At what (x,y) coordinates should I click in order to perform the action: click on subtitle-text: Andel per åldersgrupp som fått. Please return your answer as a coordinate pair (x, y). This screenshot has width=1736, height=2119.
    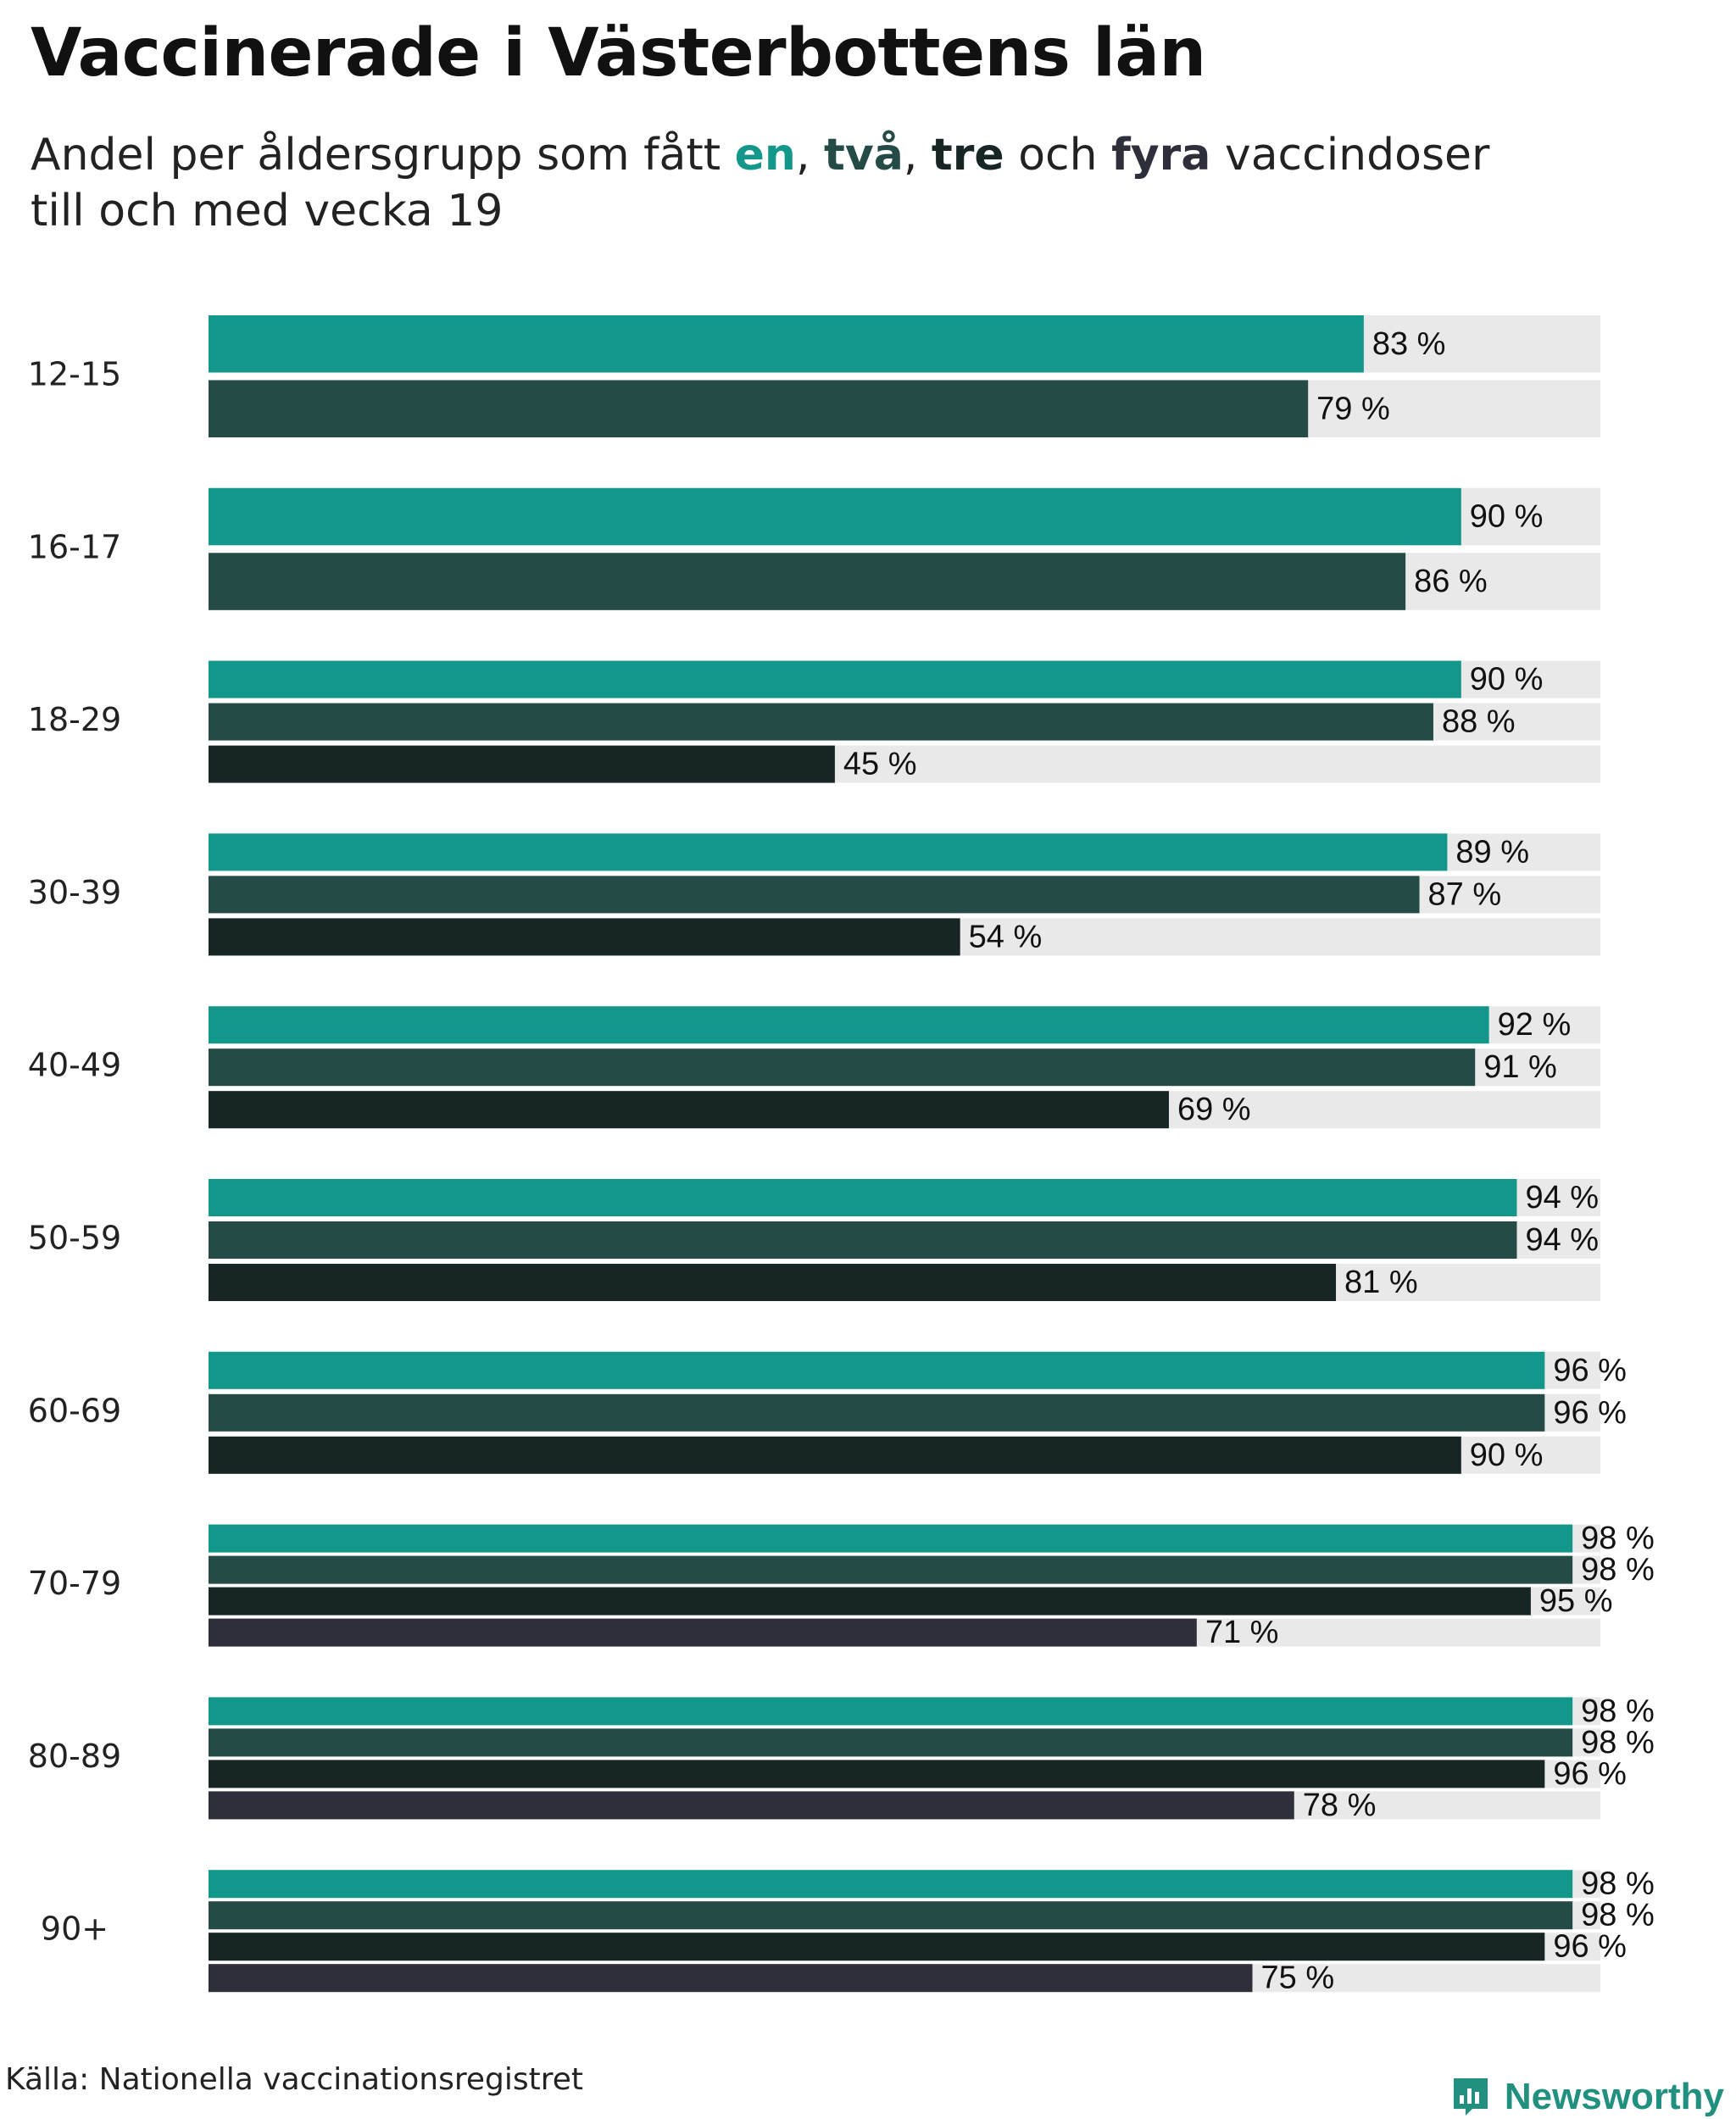
    Looking at the image, I should click on (383, 156).